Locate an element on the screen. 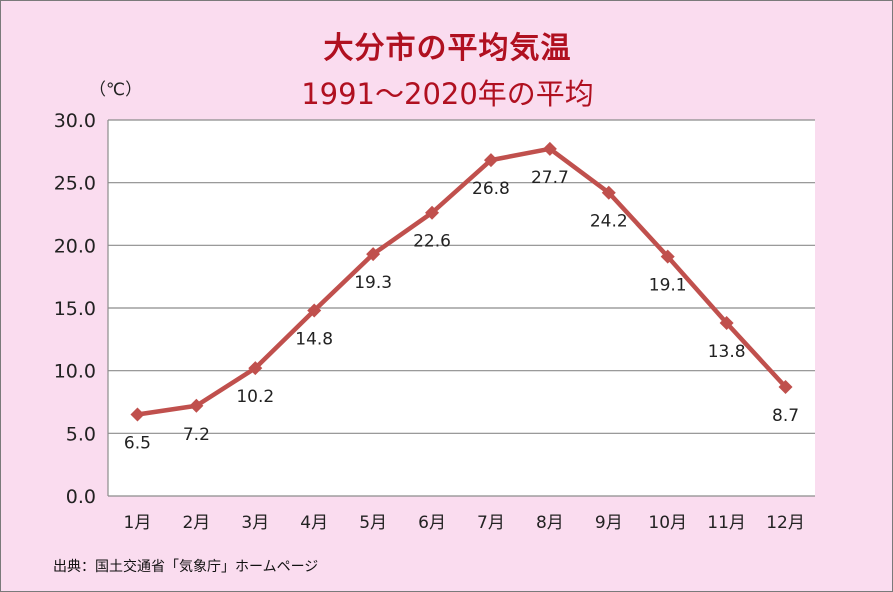  data-label: 10.2 is located at coordinates (255, 397).